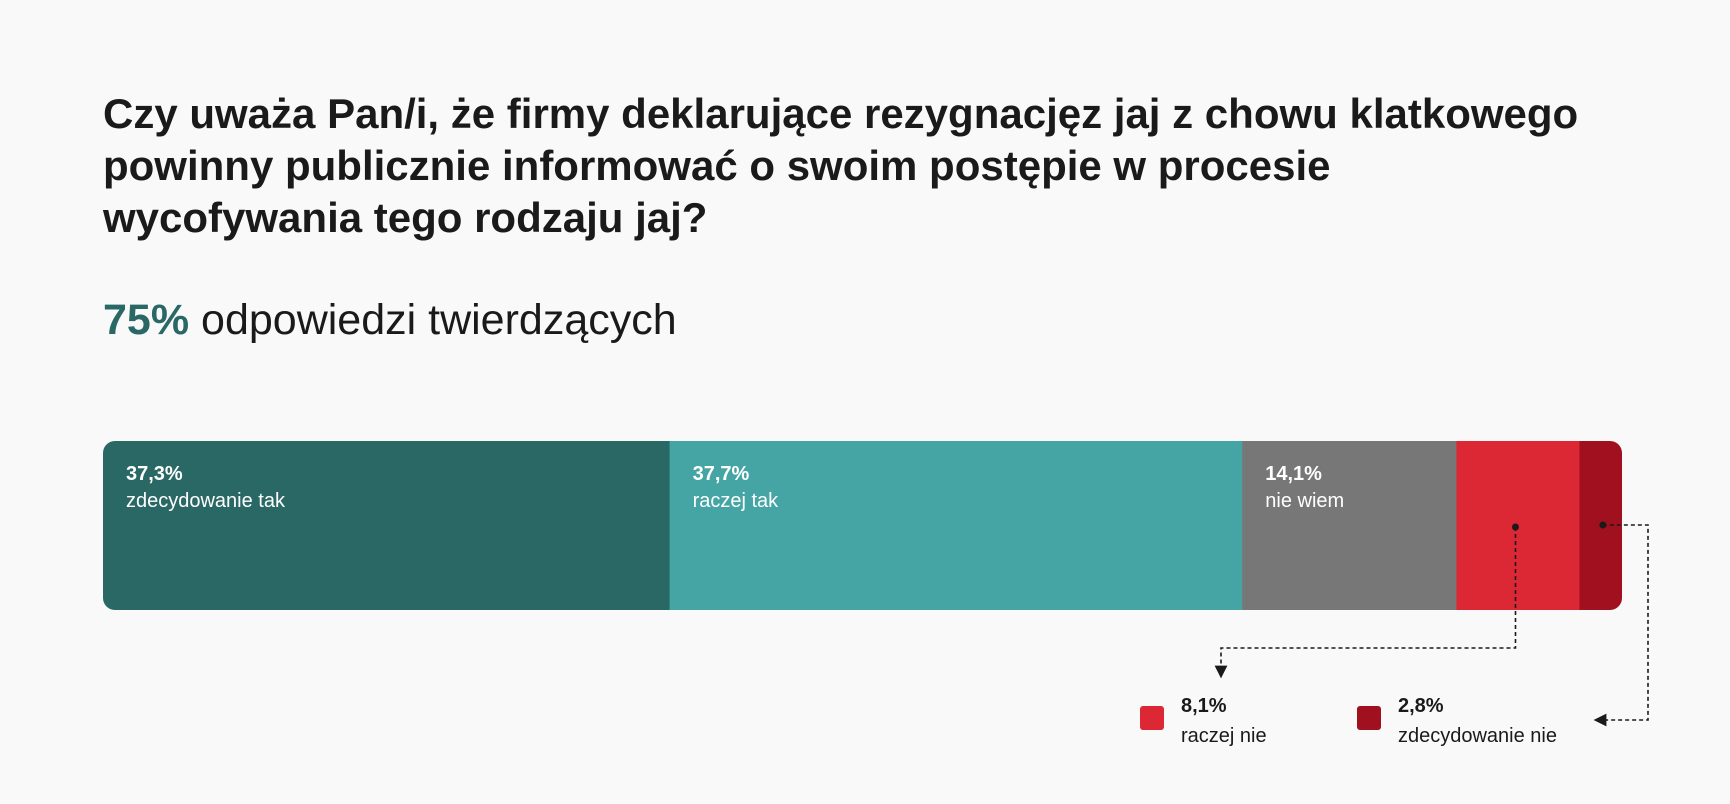  I want to click on leader-line-zdecydowanie-nie, so click(1621, 625).